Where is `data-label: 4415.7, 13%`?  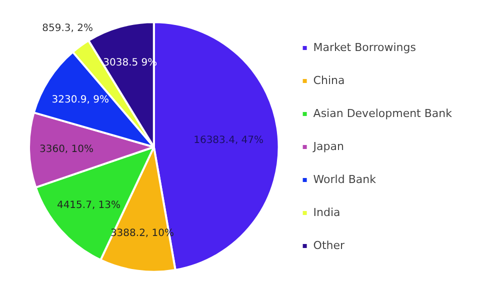 data-label: 4415.7, 13% is located at coordinates (88, 205).